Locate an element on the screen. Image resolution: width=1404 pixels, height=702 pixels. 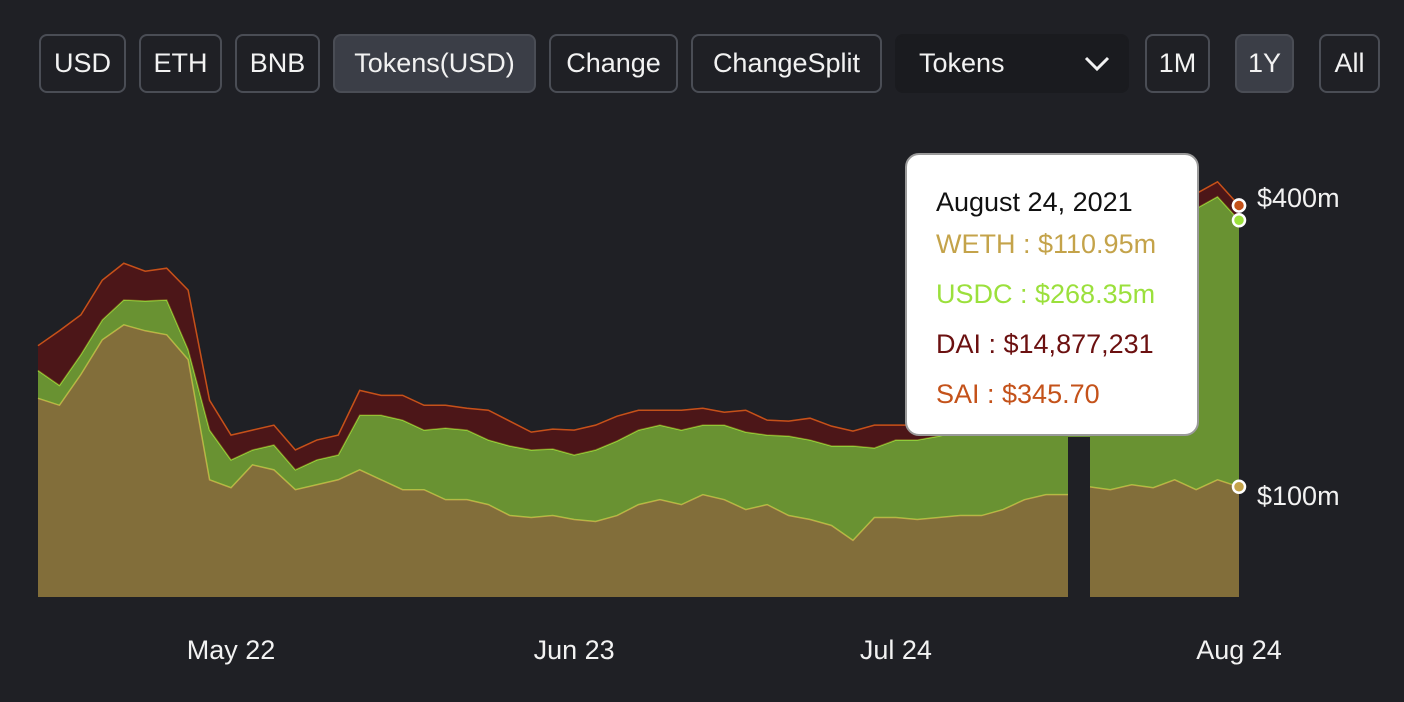
x-tick-label: May 22 is located at coordinates (231, 650).